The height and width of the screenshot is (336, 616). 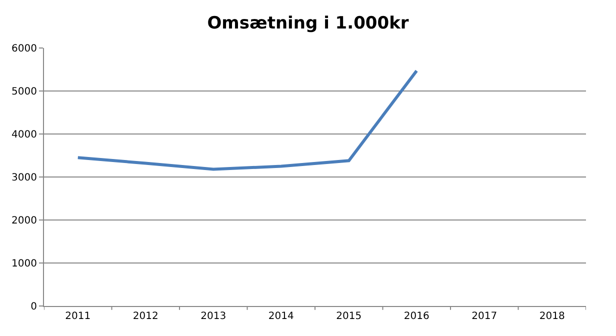 I want to click on x-tick-label: 2018, so click(x=552, y=316).